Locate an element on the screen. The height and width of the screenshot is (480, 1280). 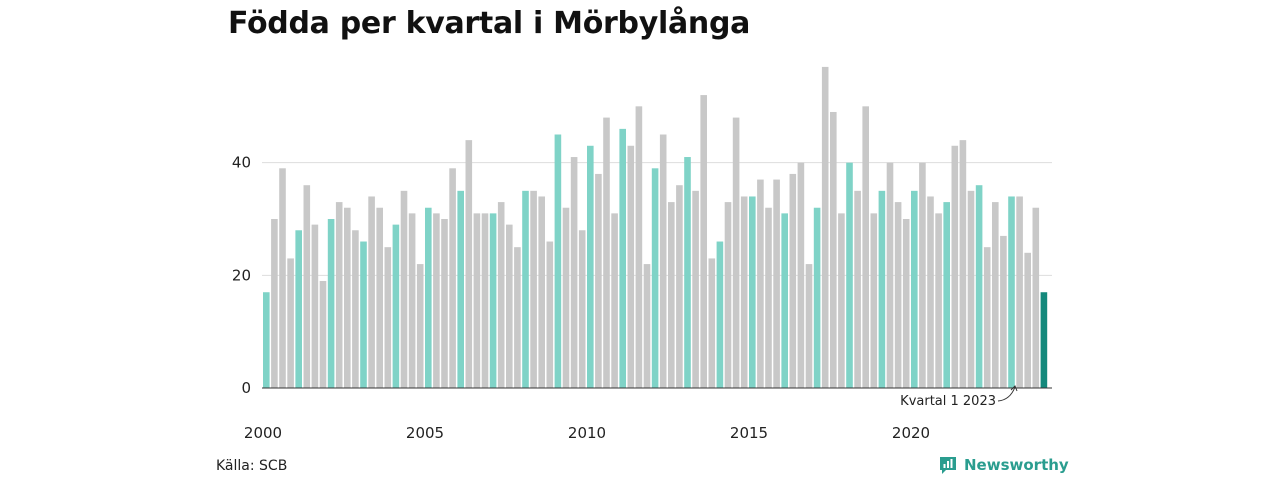
x-tick-label: 2020 is located at coordinates (911, 433).